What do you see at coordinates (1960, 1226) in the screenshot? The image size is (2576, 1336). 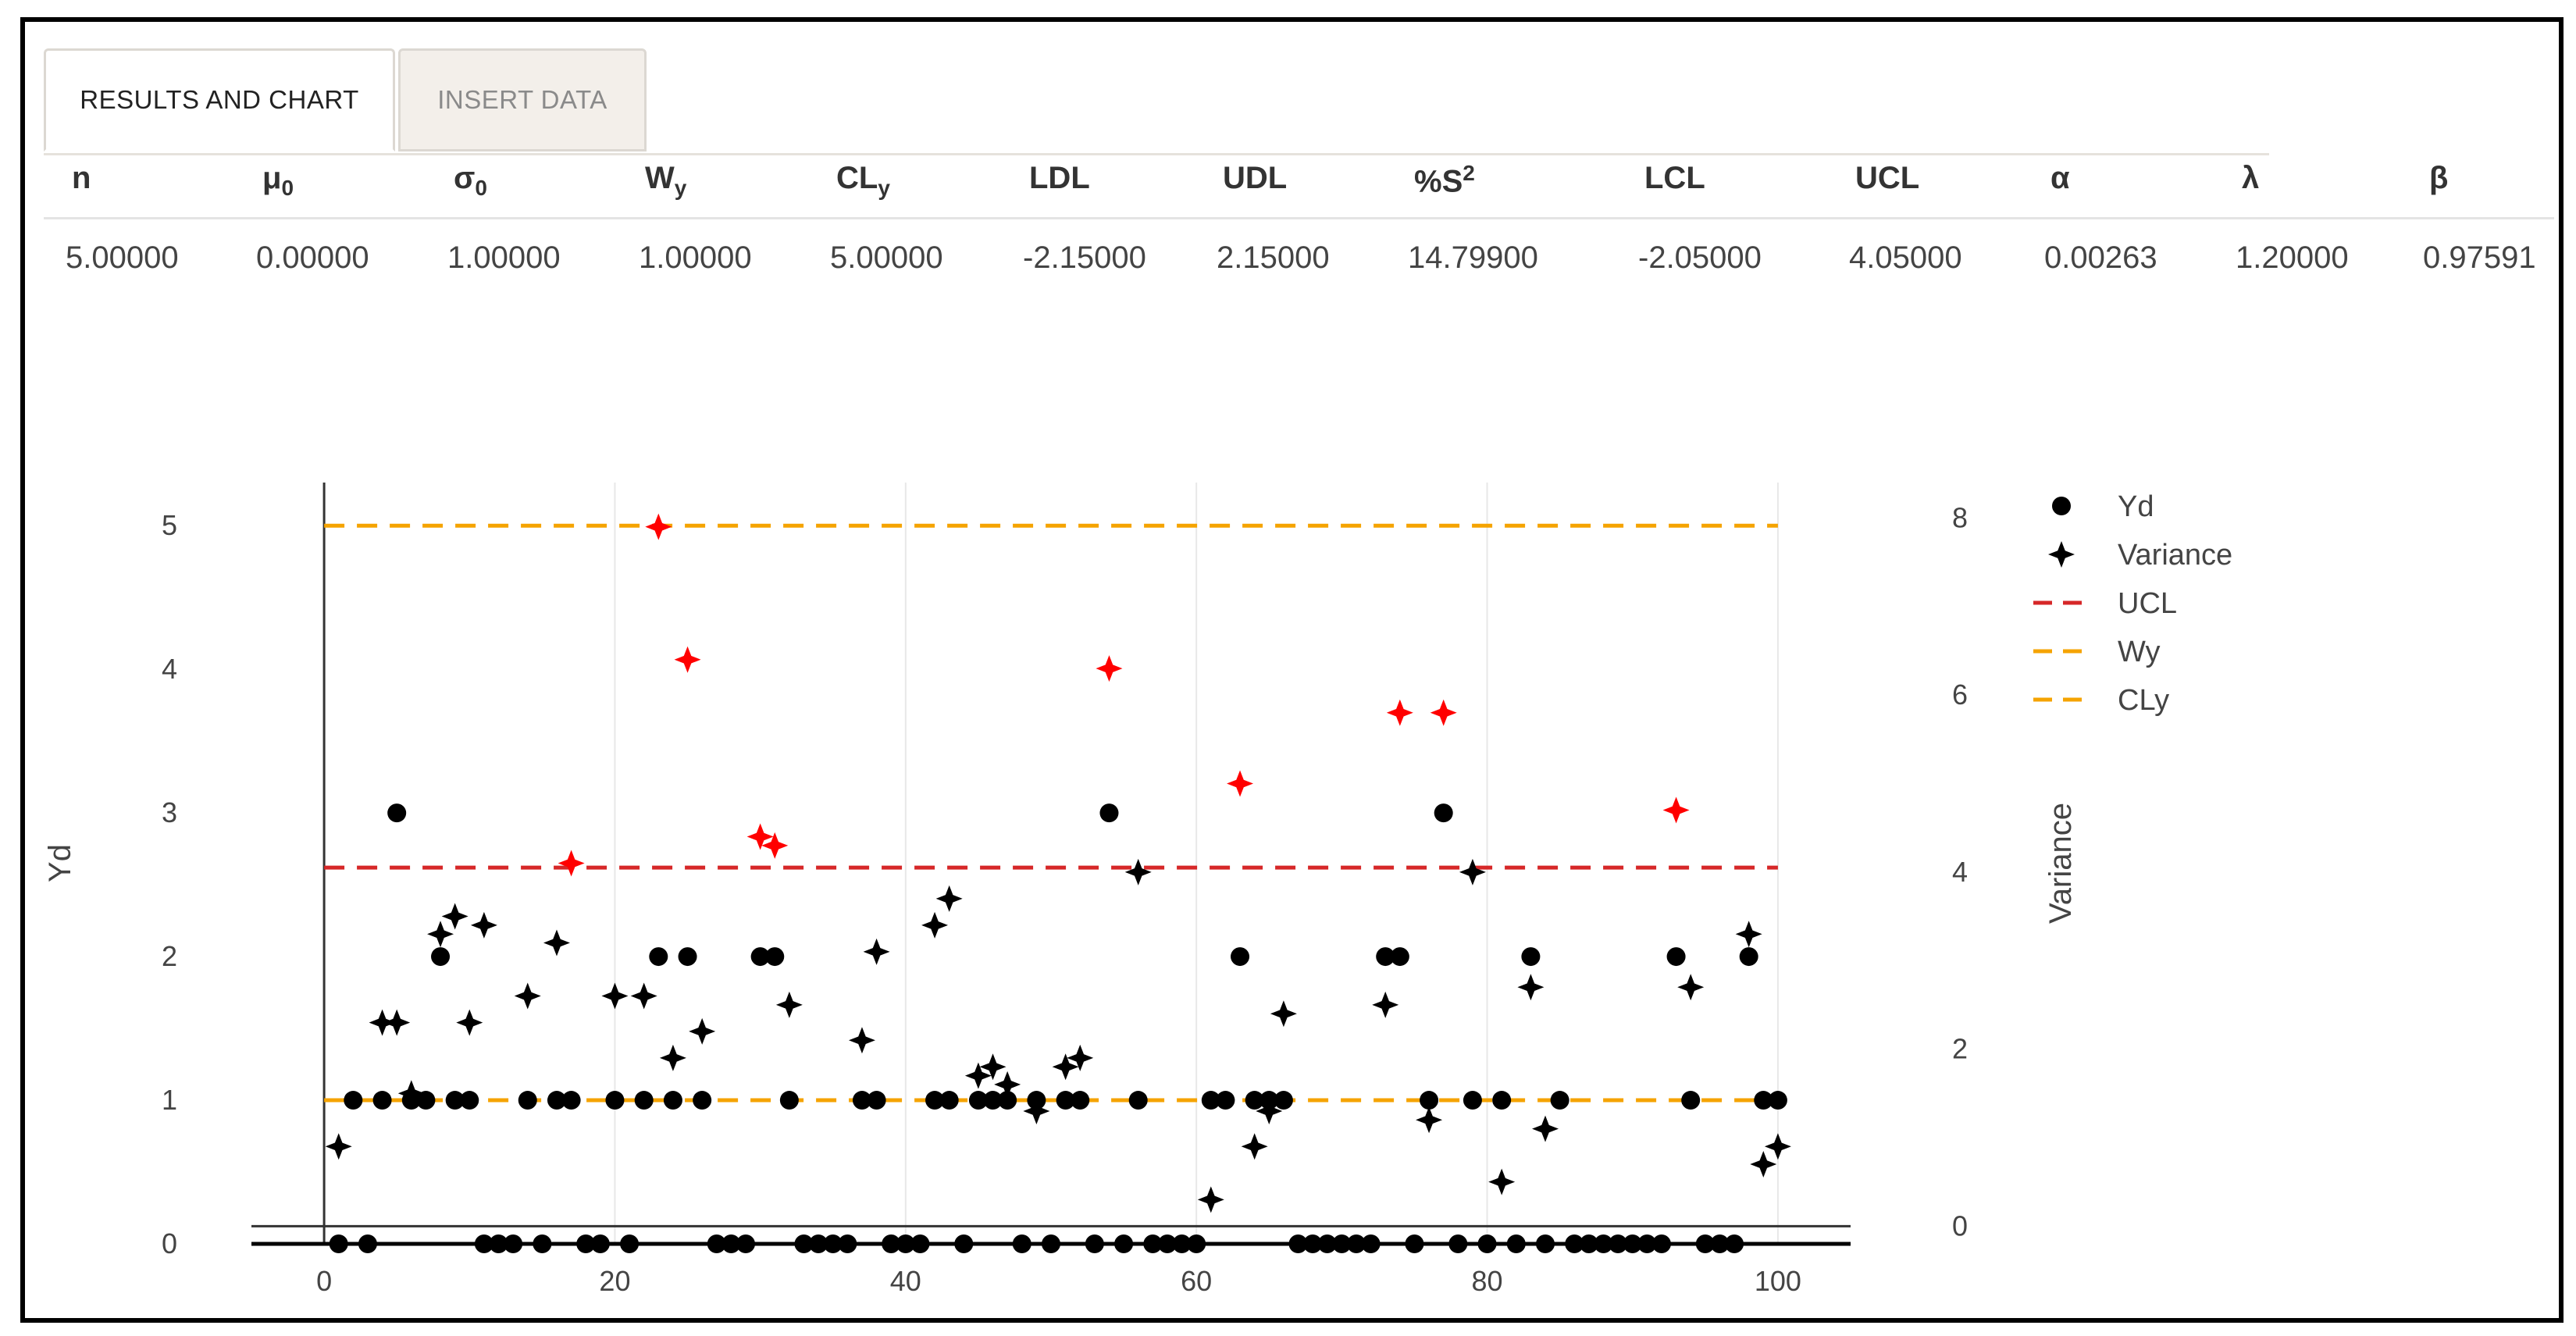 I see `y2-tick-label: 0` at bounding box center [1960, 1226].